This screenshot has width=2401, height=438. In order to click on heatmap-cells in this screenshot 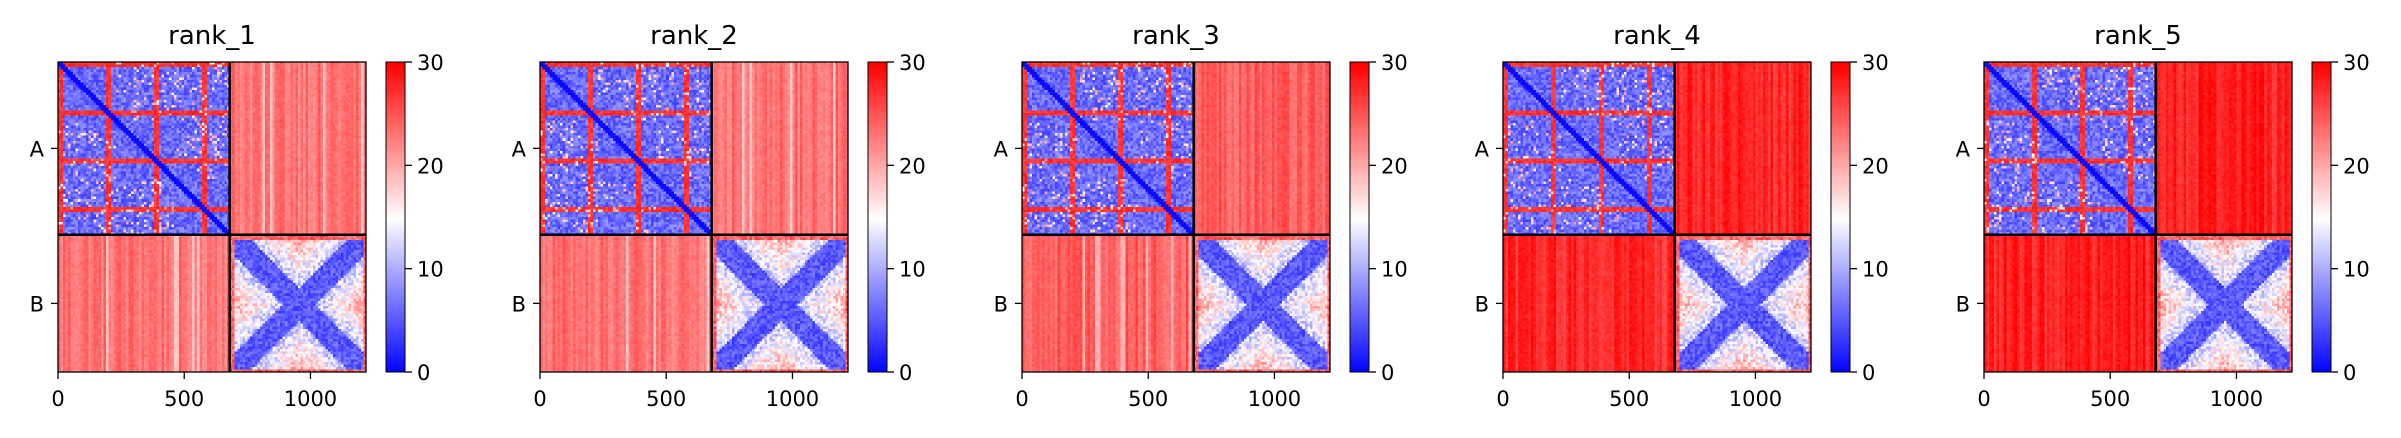, I will do `click(212, 217)`.